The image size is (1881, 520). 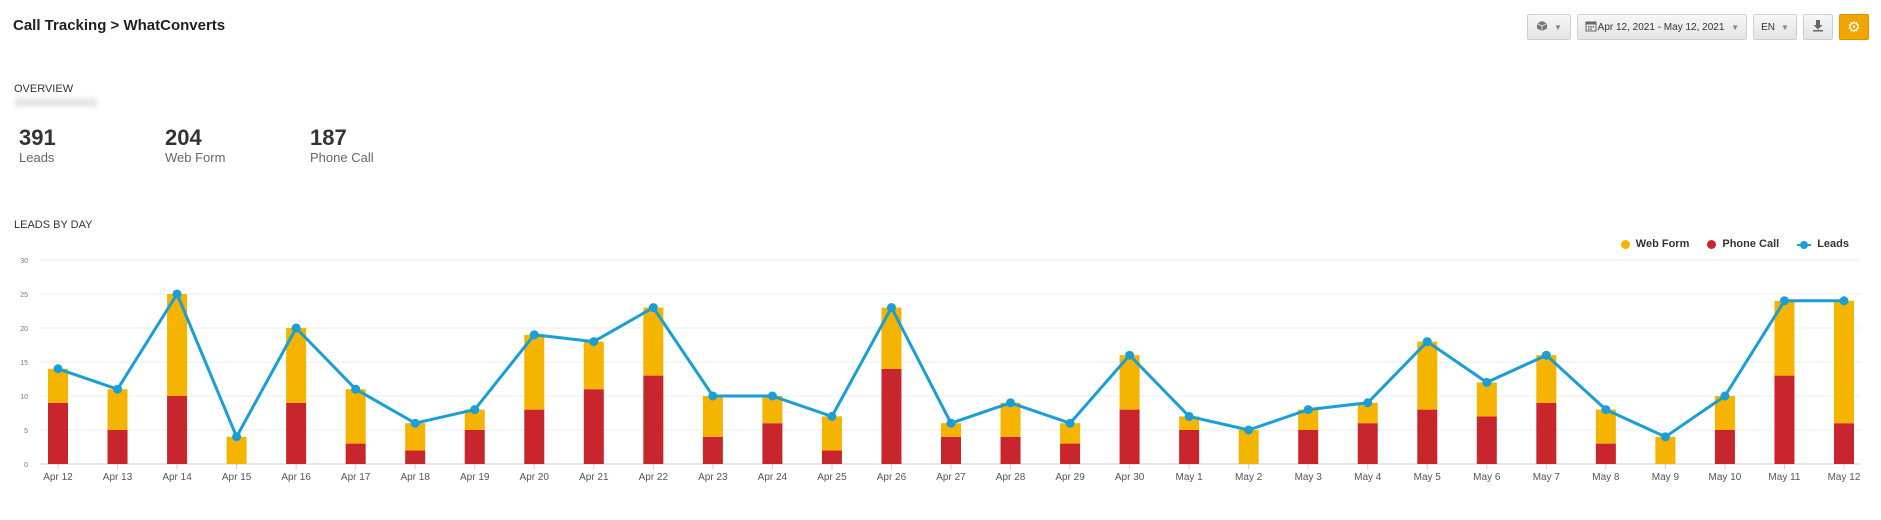 I want to click on legend-label: Web Form, so click(x=1662, y=244).